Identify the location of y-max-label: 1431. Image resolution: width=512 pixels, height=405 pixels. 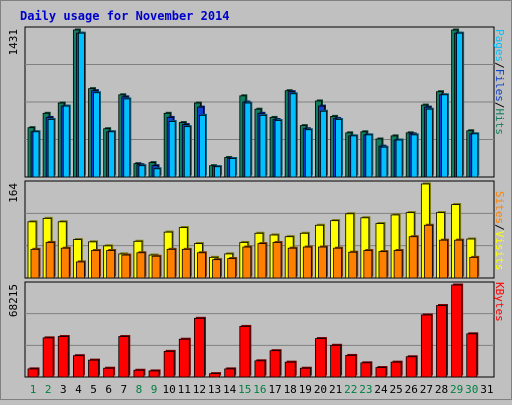
(13, 42).